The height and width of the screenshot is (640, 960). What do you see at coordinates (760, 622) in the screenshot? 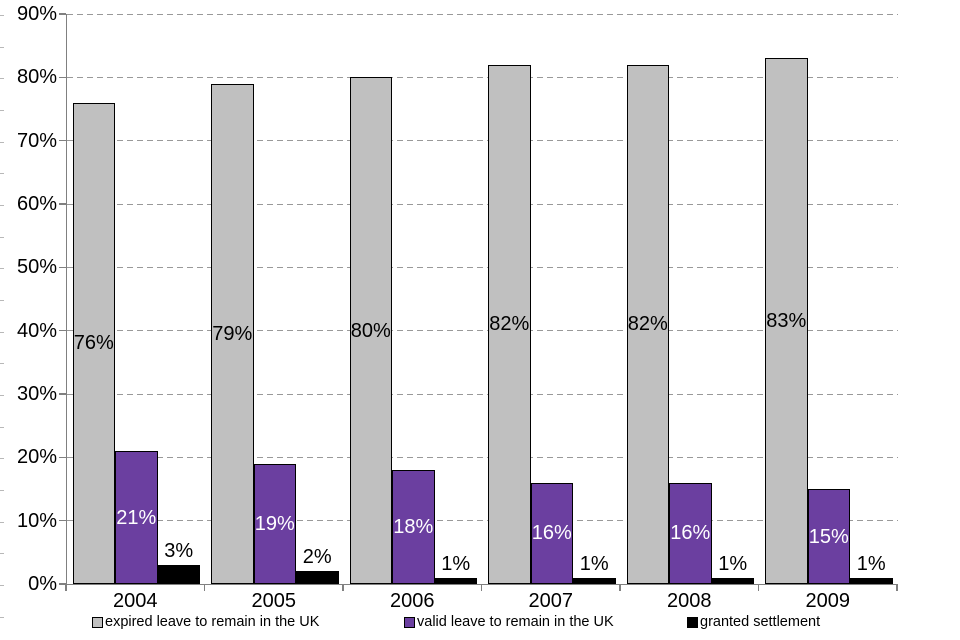
I see `legend-label-granted-settlement: granted settlement` at bounding box center [760, 622].